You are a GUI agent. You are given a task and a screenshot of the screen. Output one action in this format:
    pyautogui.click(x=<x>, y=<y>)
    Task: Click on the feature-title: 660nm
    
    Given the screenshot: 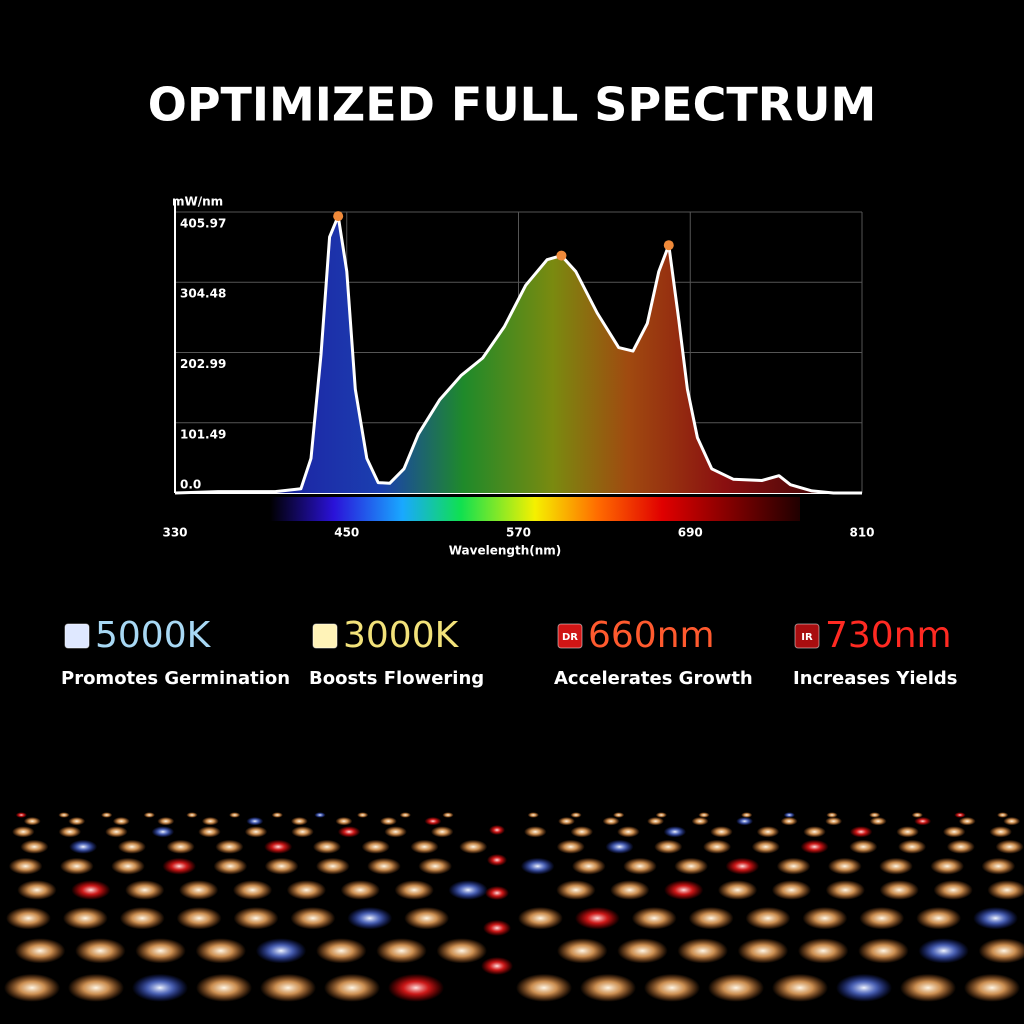 What is the action you would take?
    pyautogui.click(x=651, y=635)
    